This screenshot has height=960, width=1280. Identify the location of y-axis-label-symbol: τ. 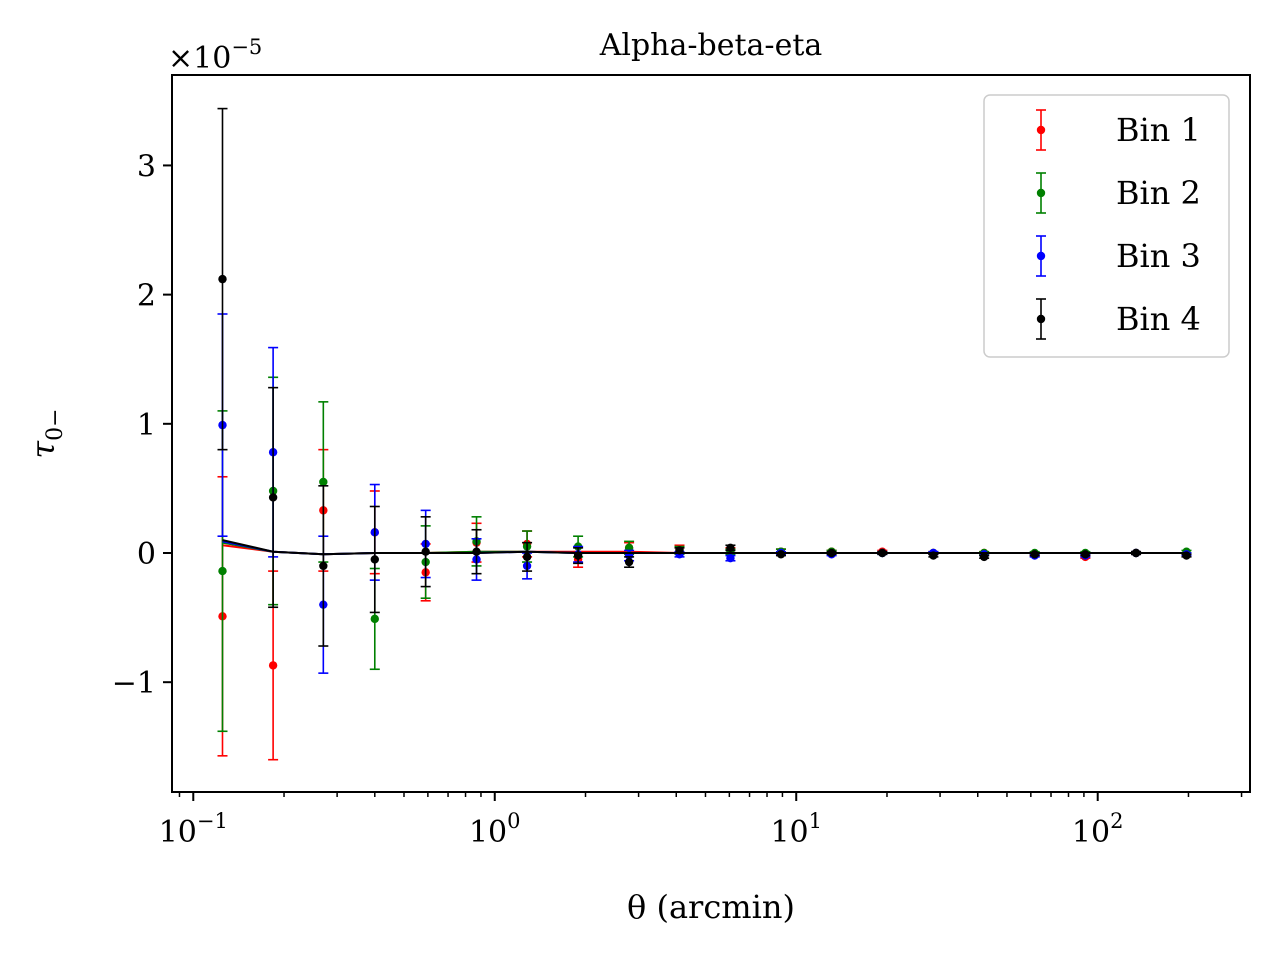
(43, 449).